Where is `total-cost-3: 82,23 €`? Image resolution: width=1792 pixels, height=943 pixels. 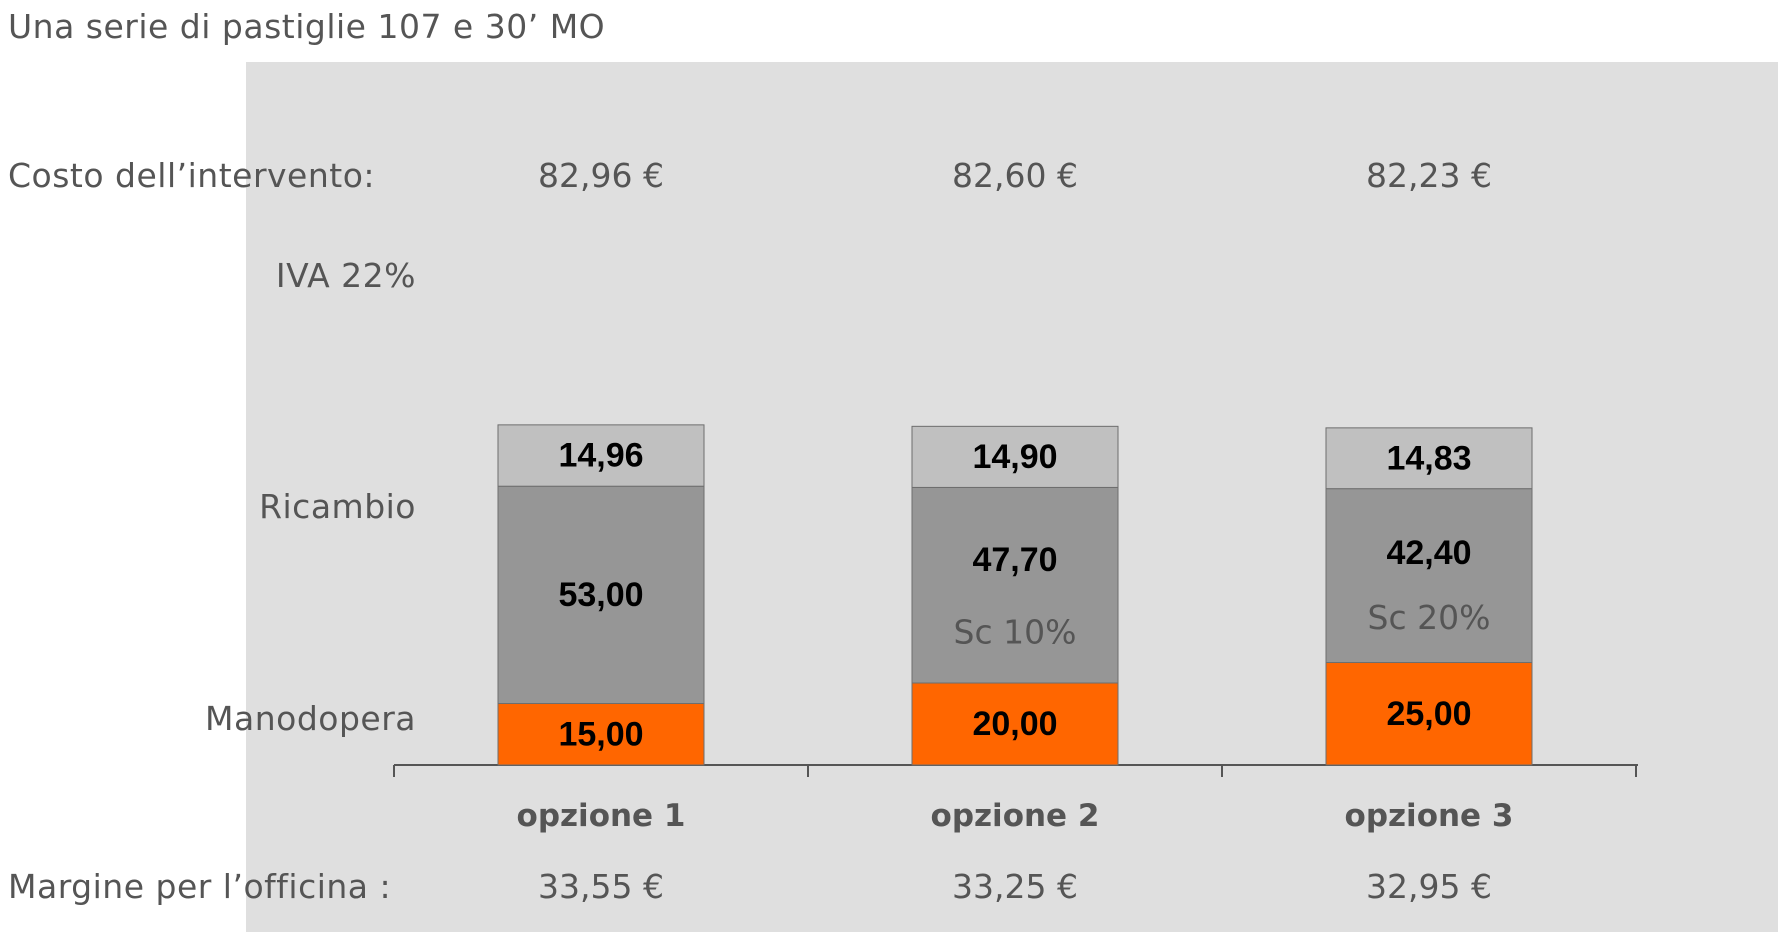
total-cost-3: 82,23 € is located at coordinates (1429, 175).